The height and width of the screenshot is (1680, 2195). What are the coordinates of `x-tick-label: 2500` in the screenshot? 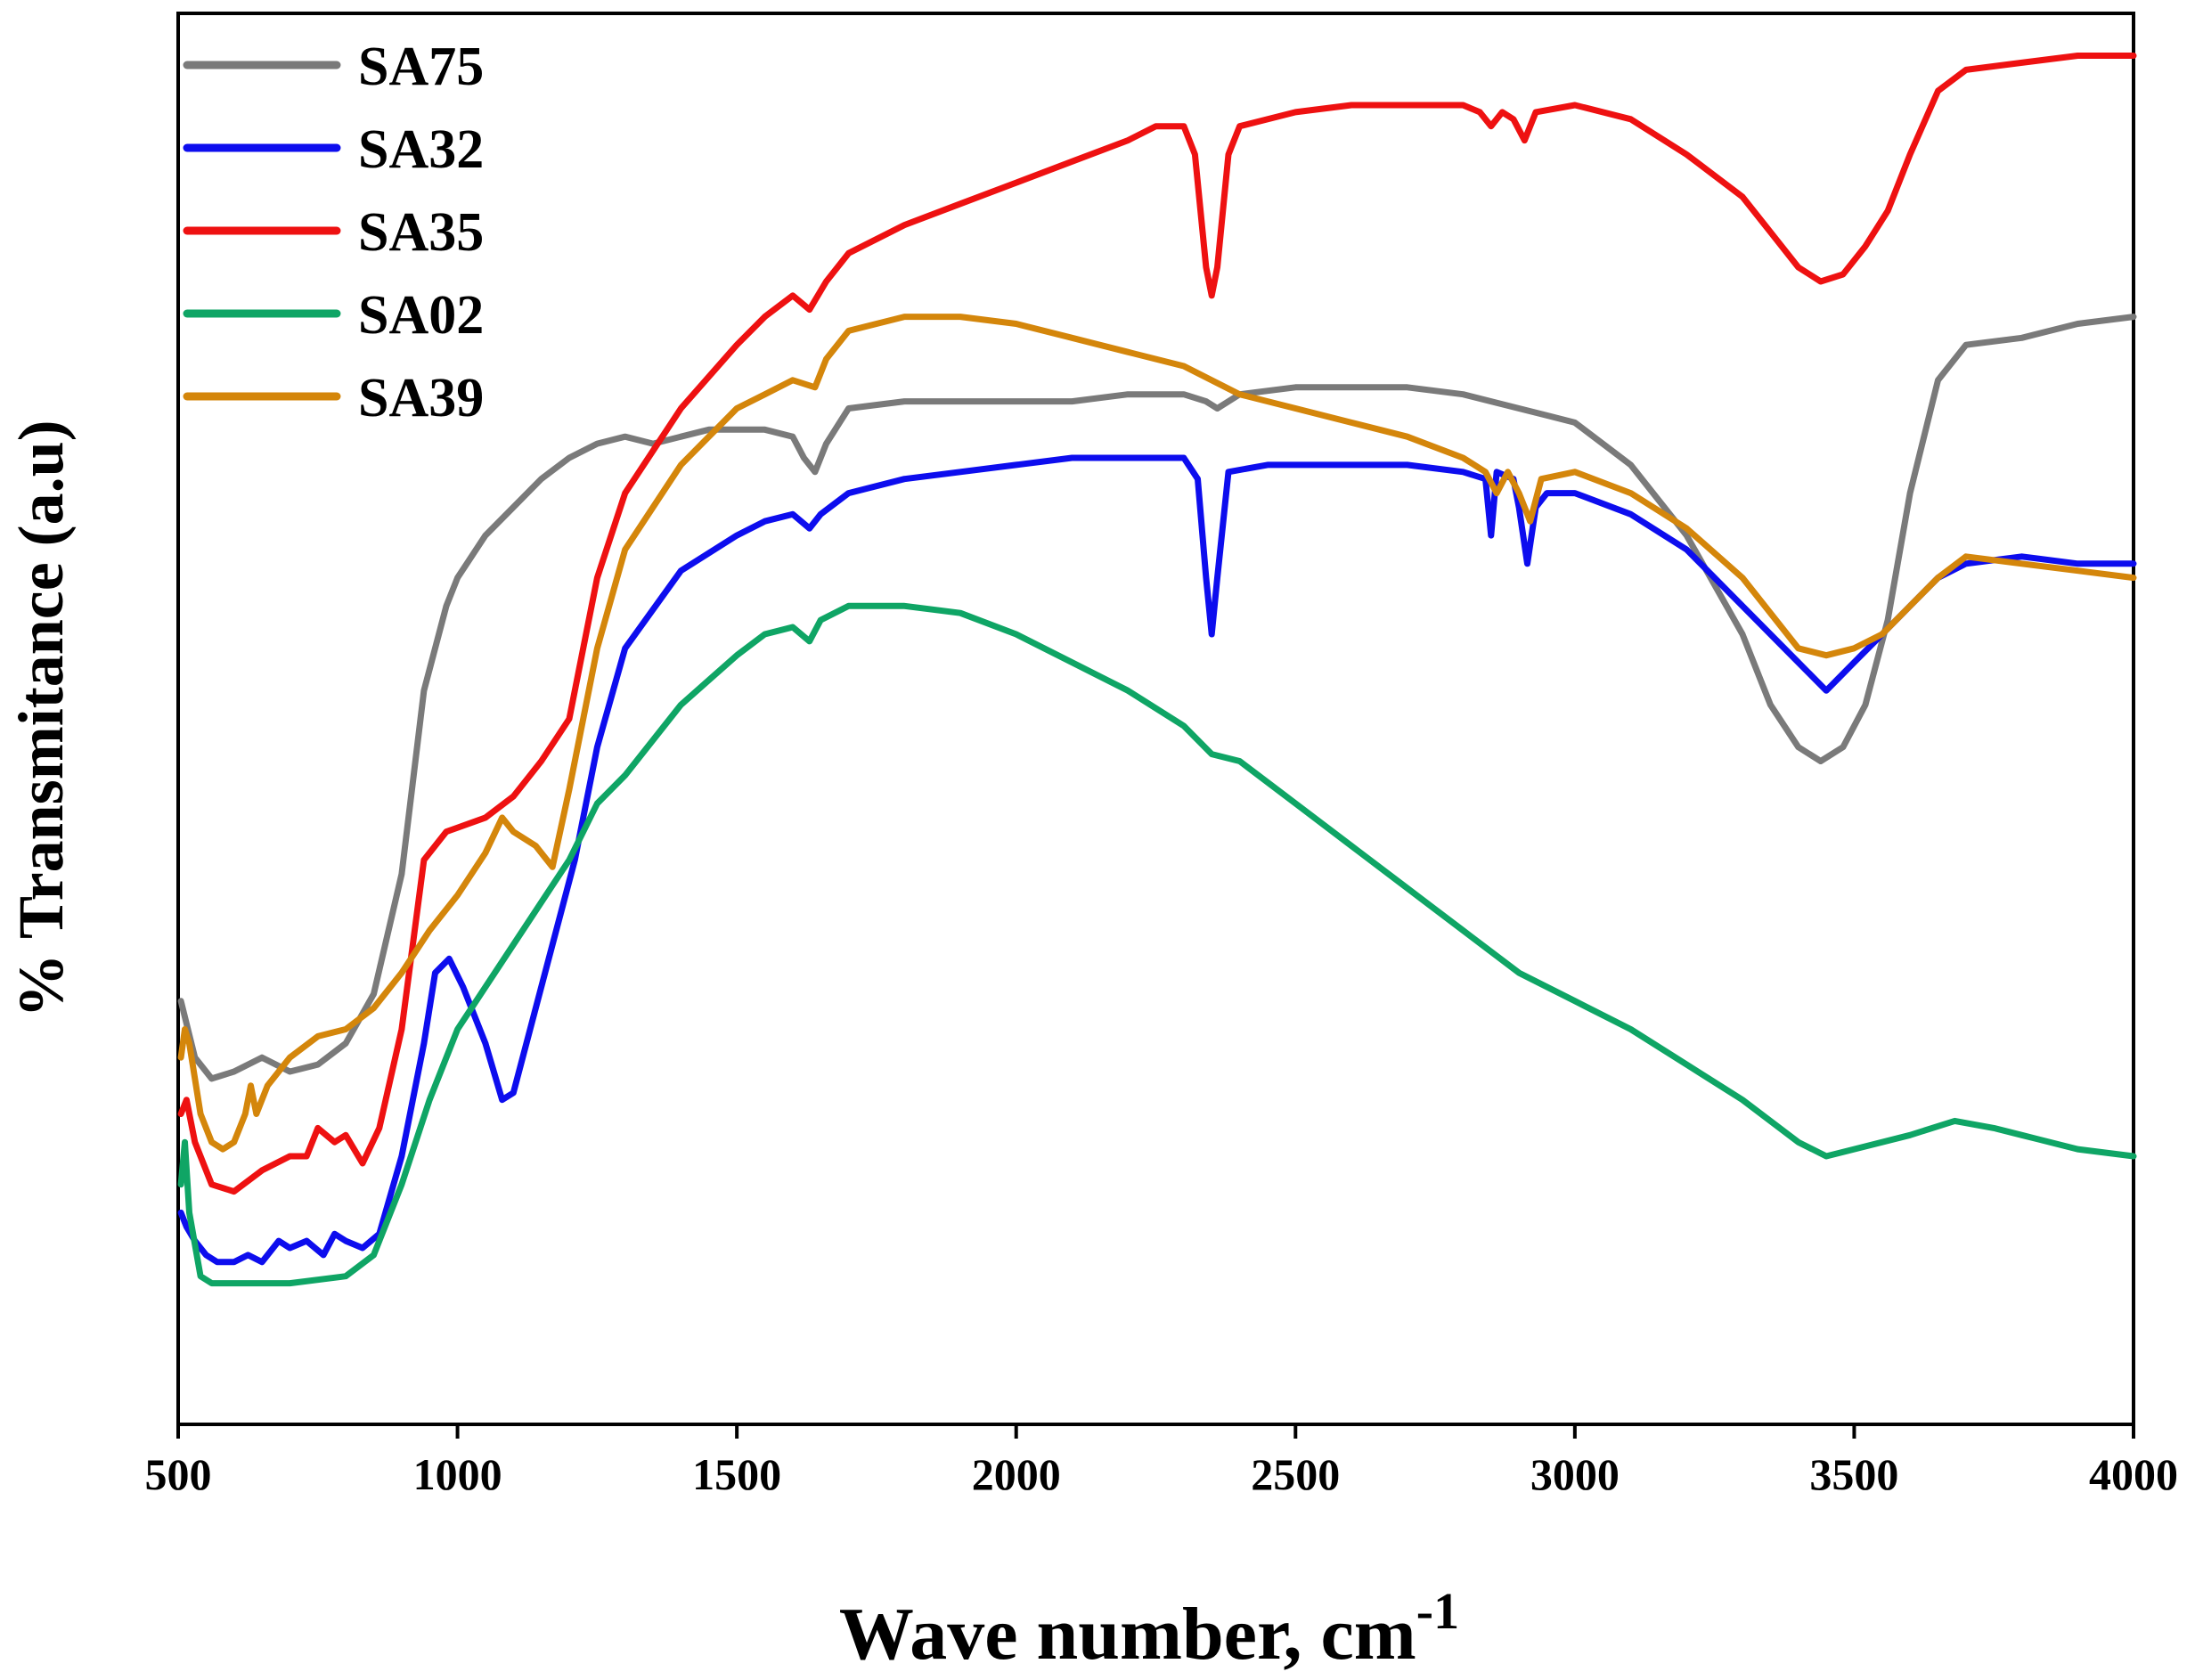 It's located at (1295, 1474).